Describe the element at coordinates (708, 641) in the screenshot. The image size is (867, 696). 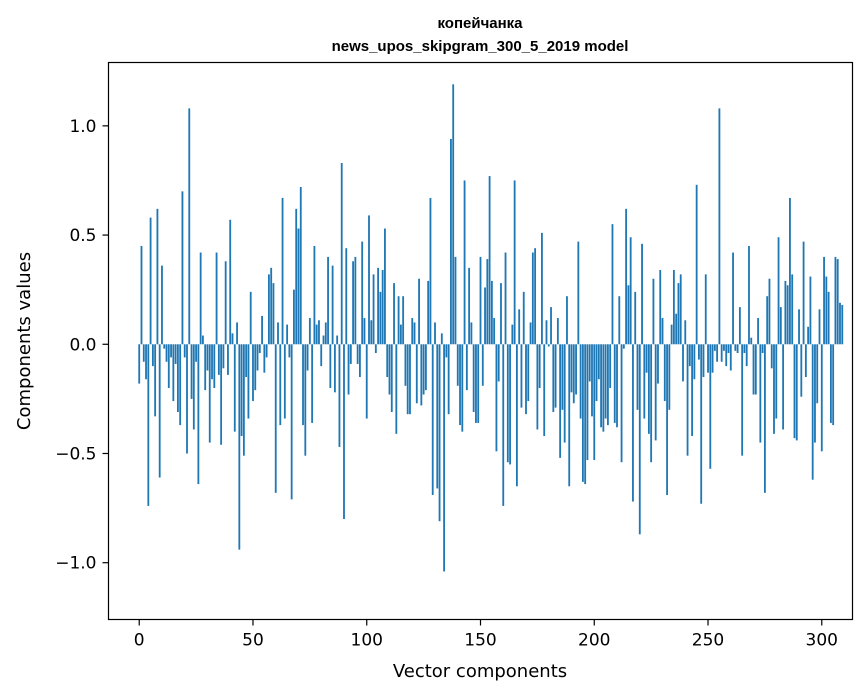
I see `x-tick-label: 250` at that location.